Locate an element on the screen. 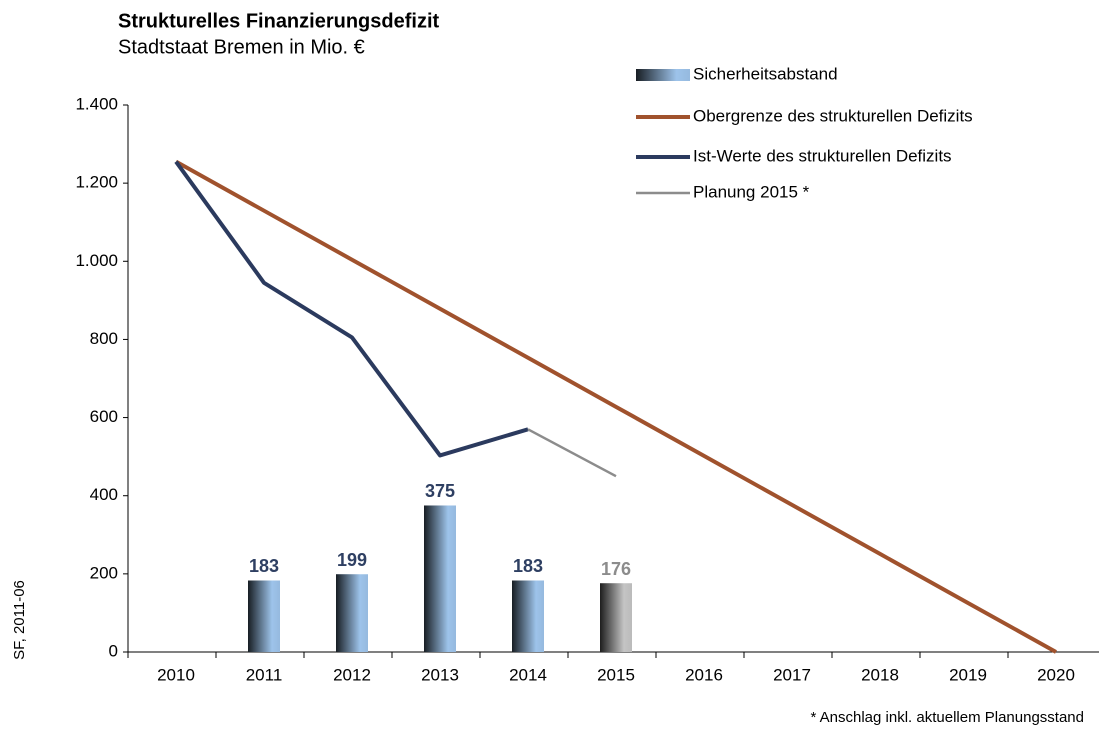 The height and width of the screenshot is (729, 1099). chart-title: Strukturelles Finanzierungsdefizit is located at coordinates (279, 21).